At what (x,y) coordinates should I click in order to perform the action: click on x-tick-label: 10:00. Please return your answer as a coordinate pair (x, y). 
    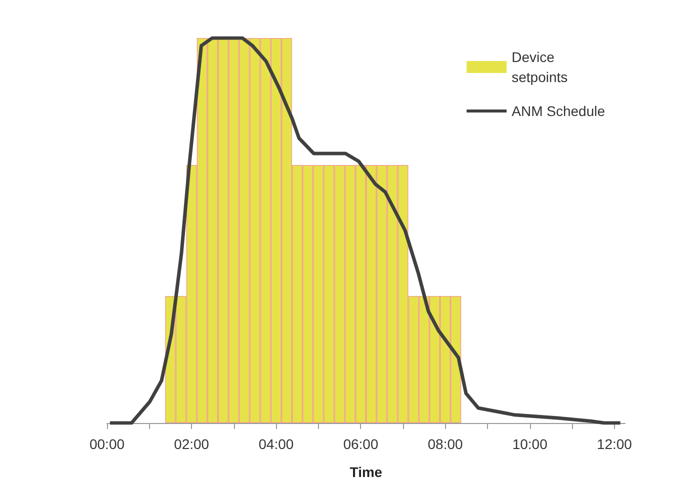
    Looking at the image, I should click on (530, 444).